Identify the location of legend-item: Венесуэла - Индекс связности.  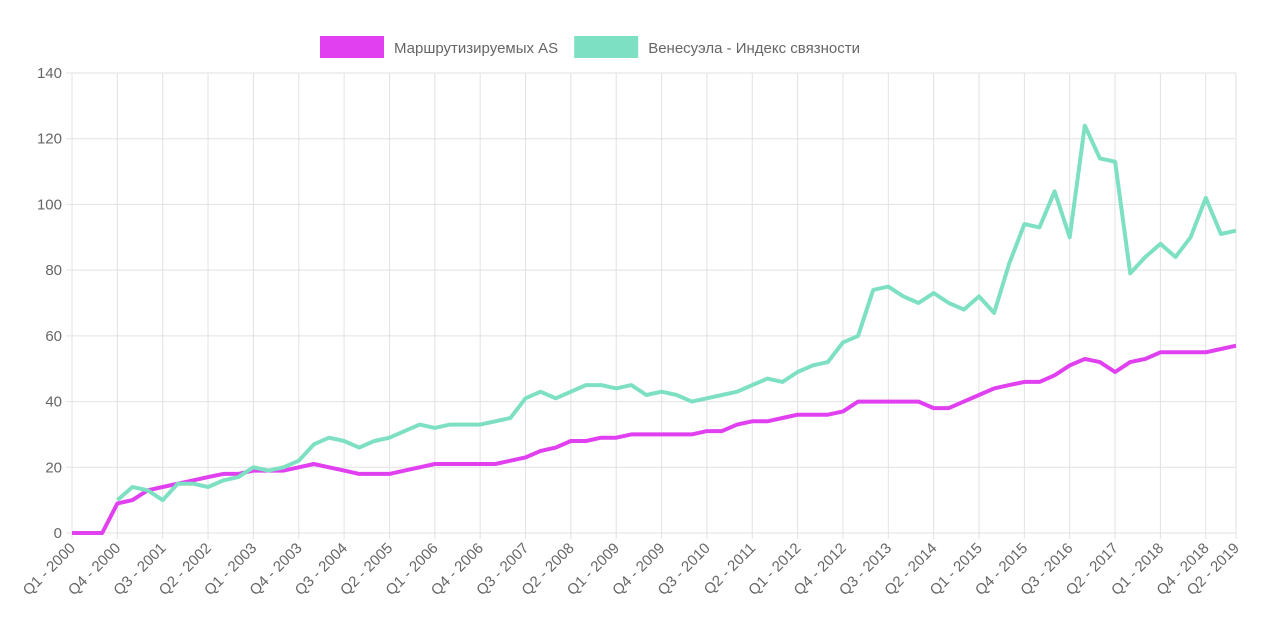
(717, 47).